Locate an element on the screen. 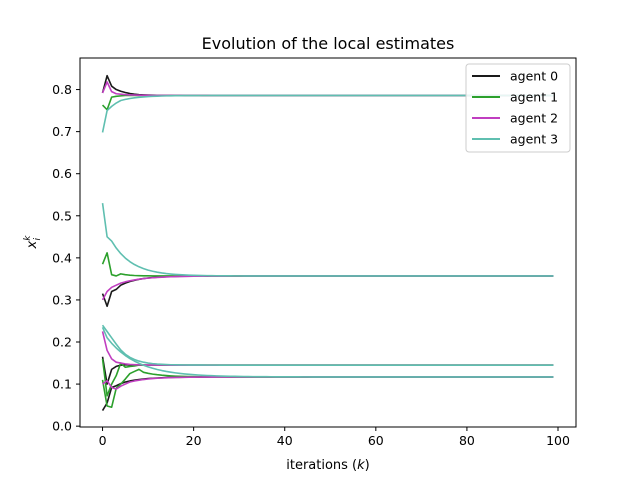 This screenshot has width=640, height=484. legend-label: agent 0 is located at coordinates (534, 76).